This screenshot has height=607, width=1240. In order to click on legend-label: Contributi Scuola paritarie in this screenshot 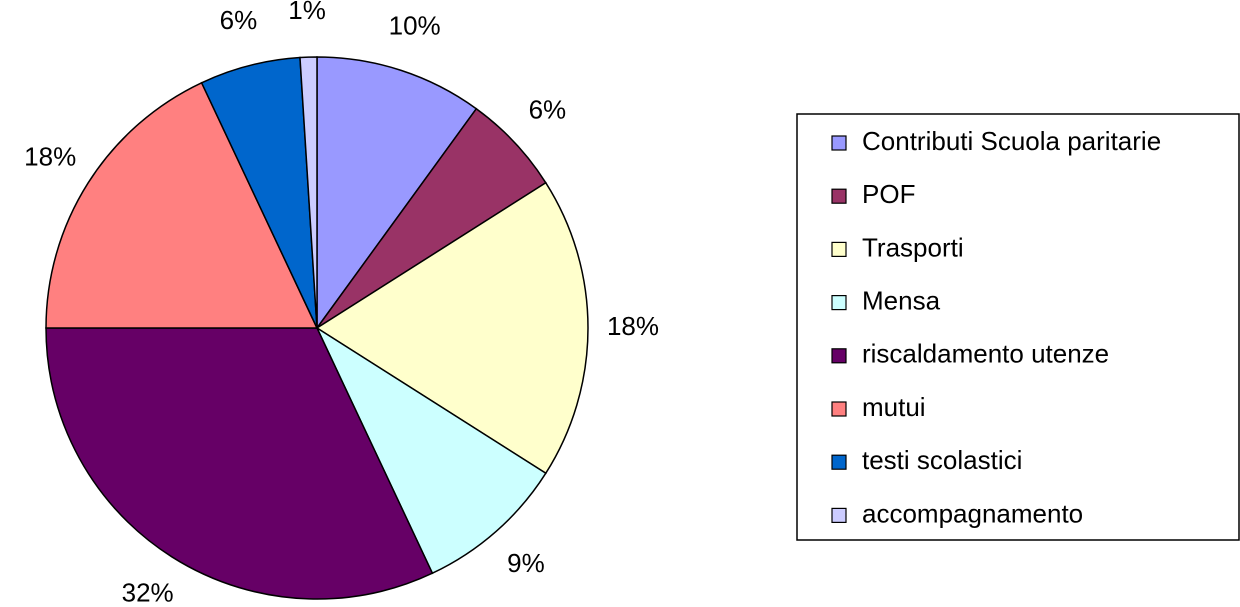, I will do `click(1011, 141)`.